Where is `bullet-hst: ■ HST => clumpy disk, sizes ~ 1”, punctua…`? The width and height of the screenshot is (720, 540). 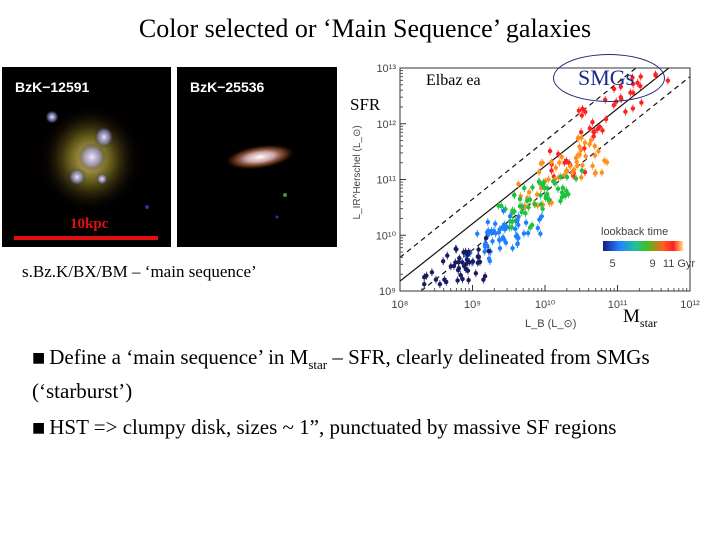 bullet-hst: ■ HST => clumpy disk, sizes ~ 1”, punctua… is located at coordinates (372, 427).